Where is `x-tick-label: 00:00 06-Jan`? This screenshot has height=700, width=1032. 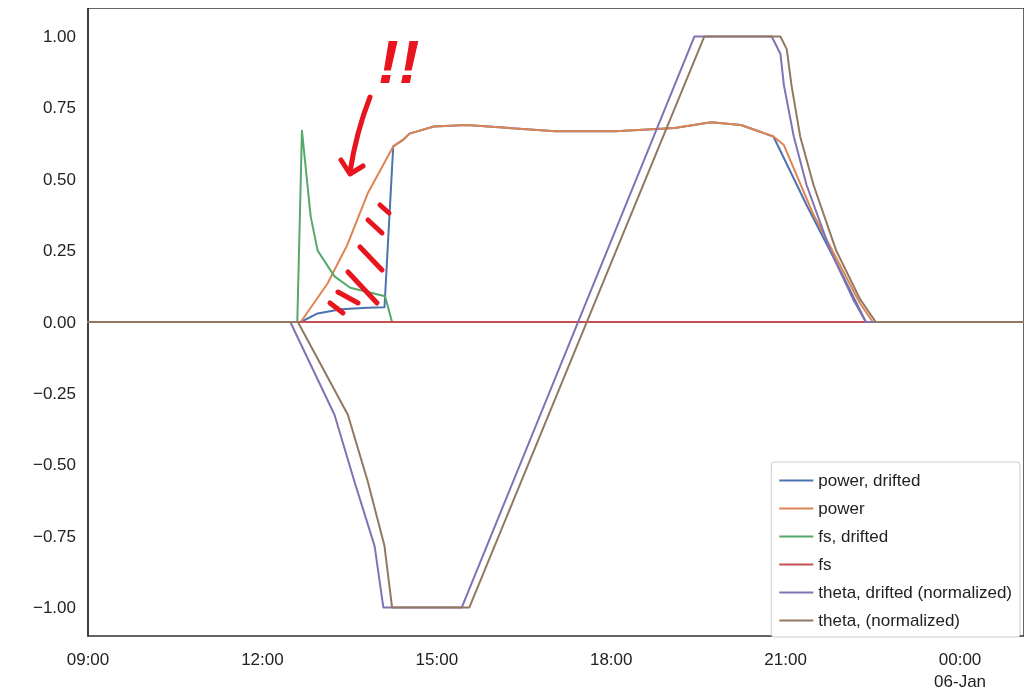 x-tick-label: 00:00 06-Jan is located at coordinates (960, 670).